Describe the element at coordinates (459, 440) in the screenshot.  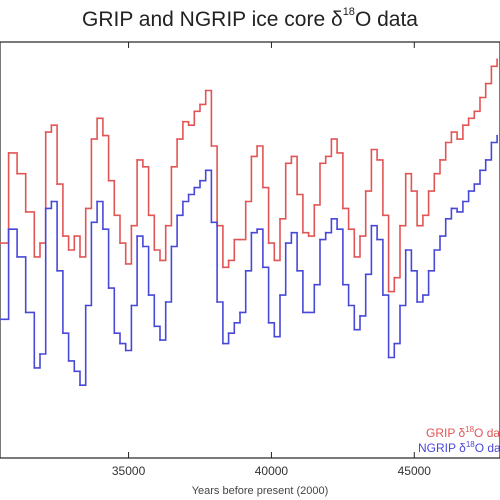
I see `legend: GRIP δ18O data NGRIP δ18O data` at that location.